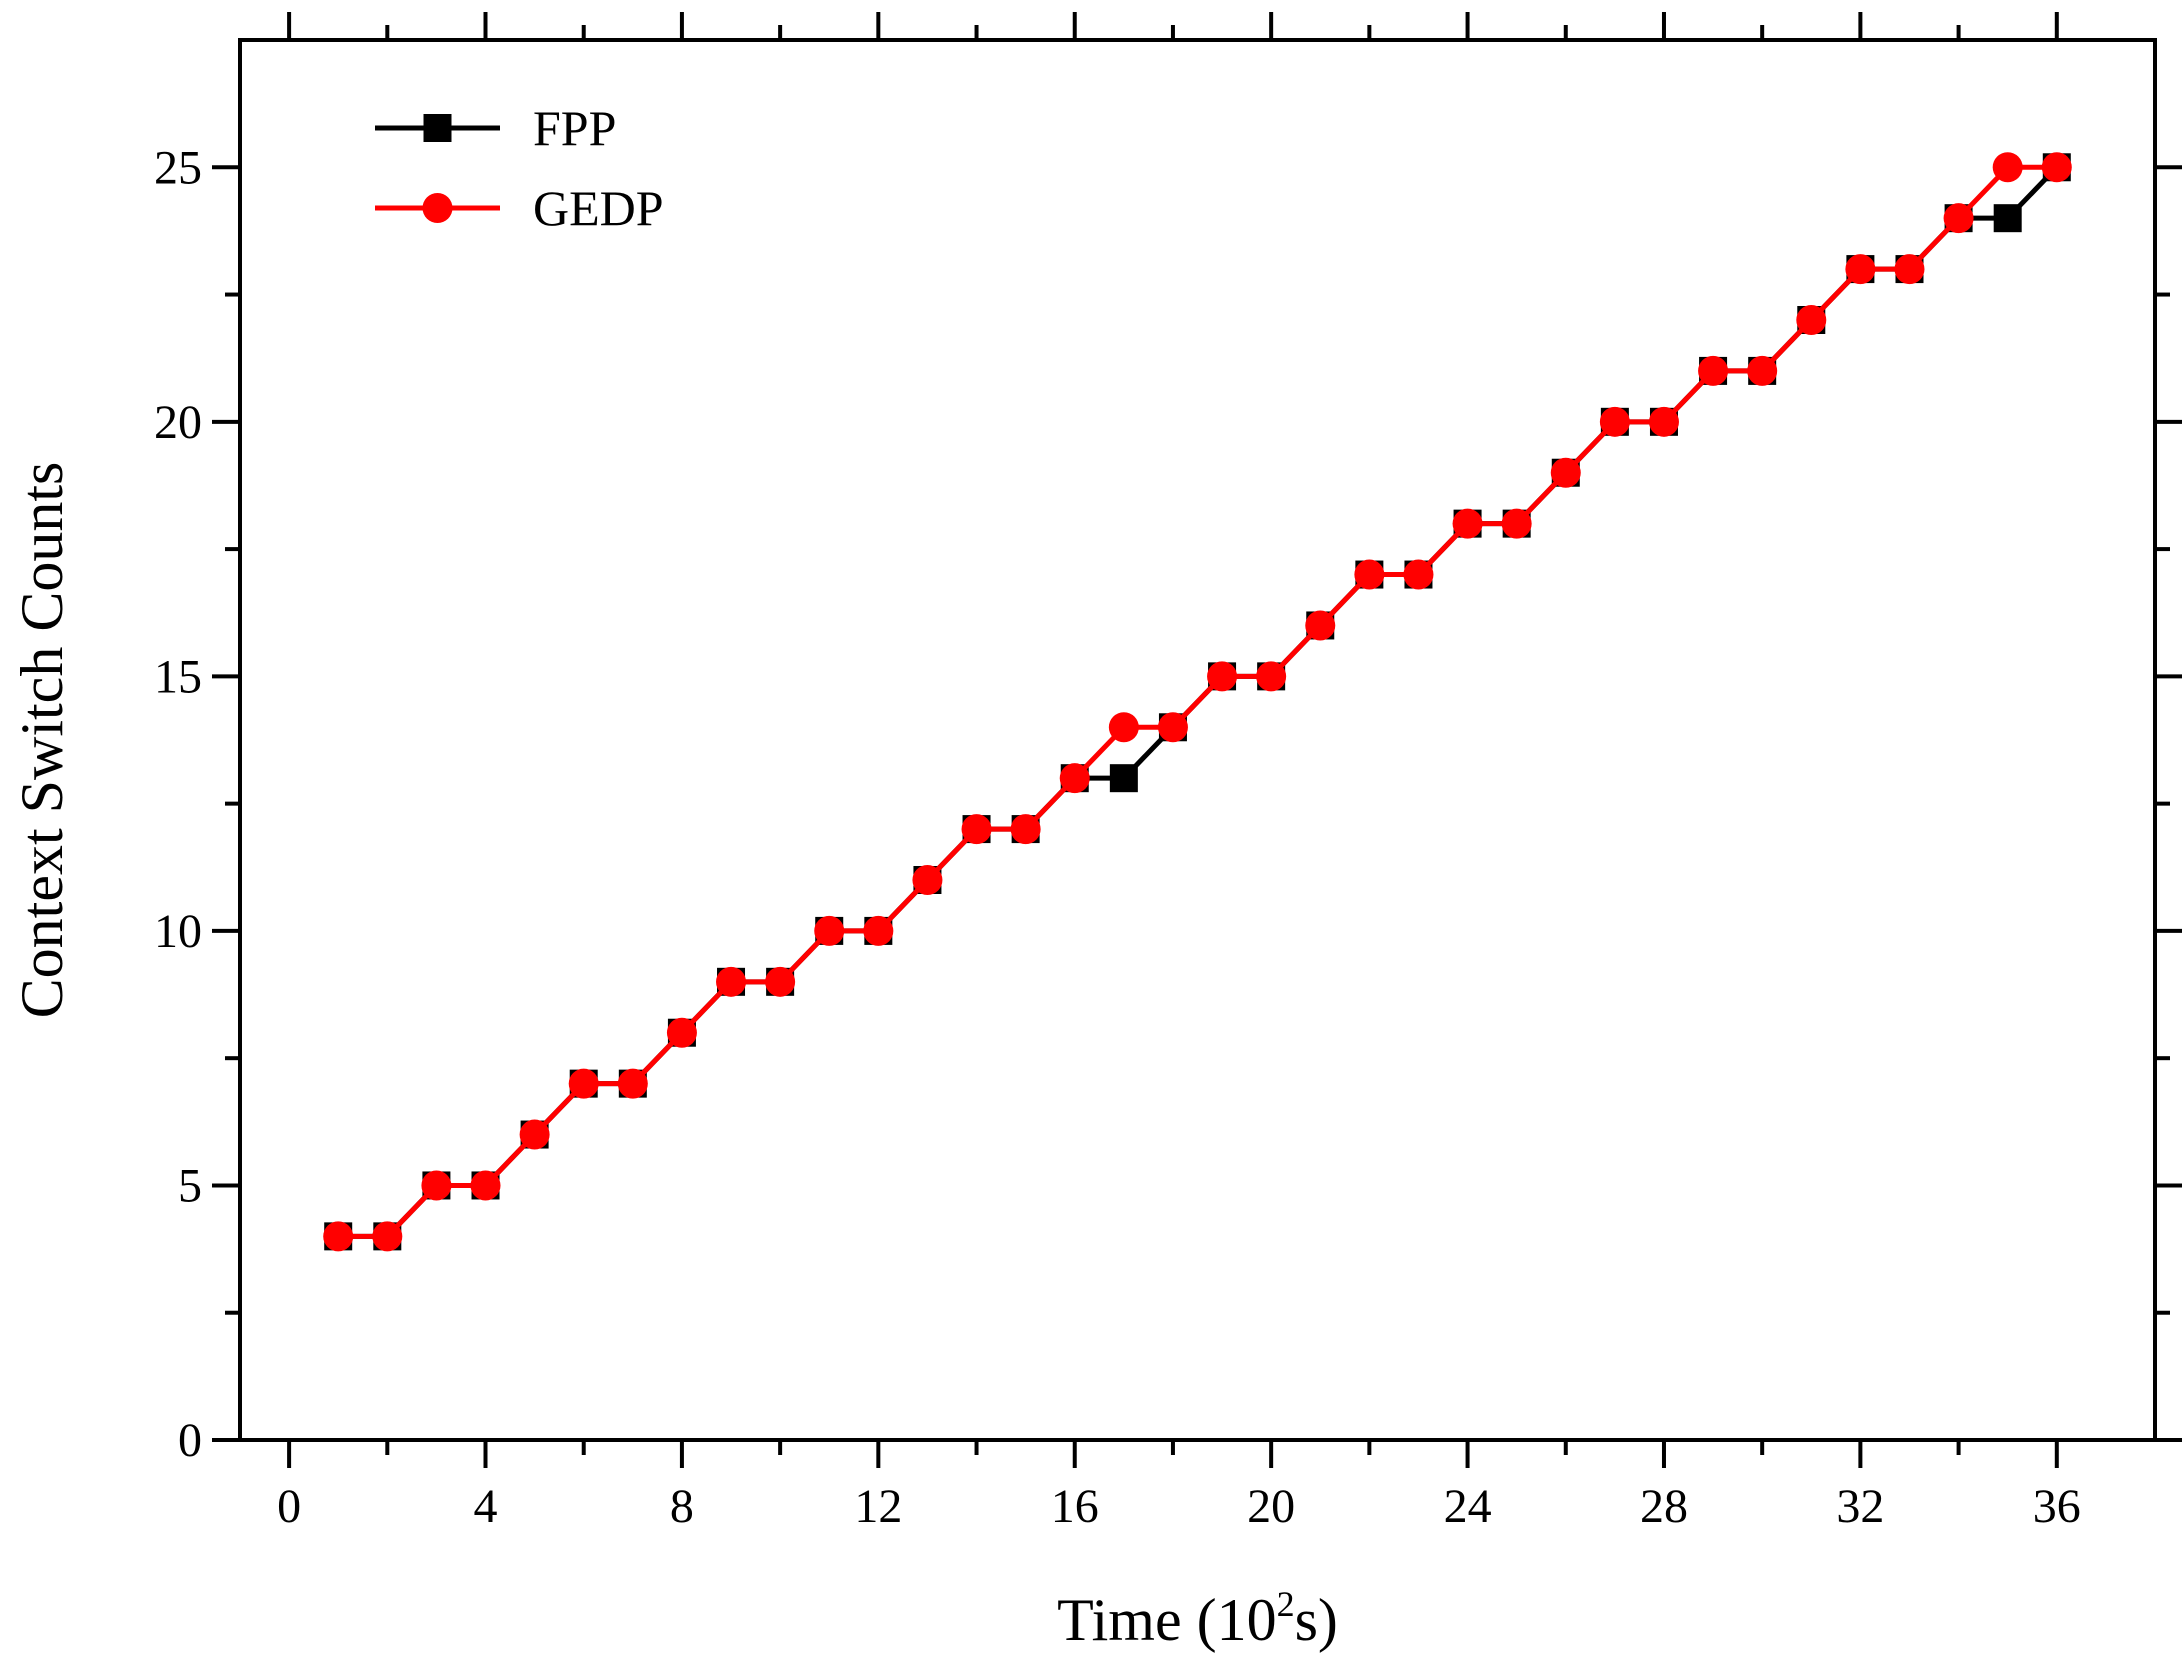 Image resolution: width=2182 pixels, height=1672 pixels. What do you see at coordinates (1468, 1506) in the screenshot?
I see `x-tick-label: 24` at bounding box center [1468, 1506].